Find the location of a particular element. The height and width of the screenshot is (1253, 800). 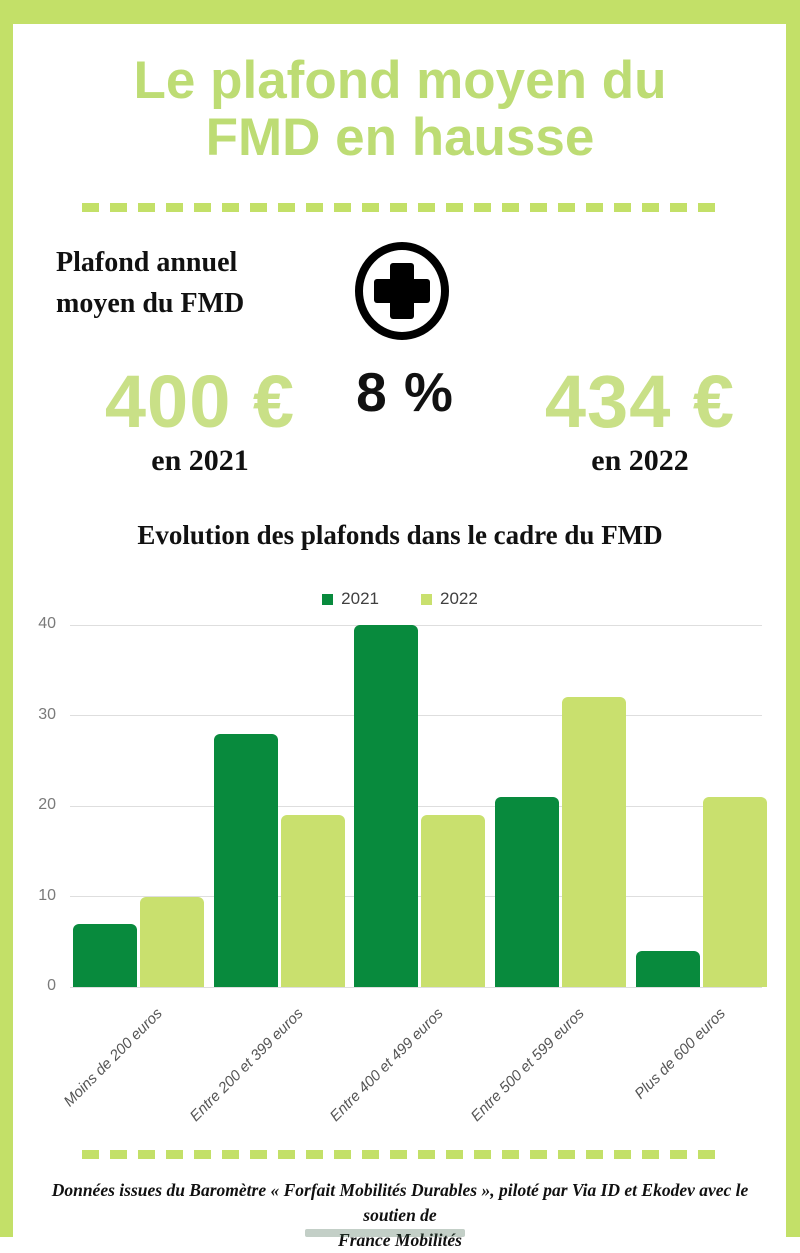

legend-label-2022: 2022 is located at coordinates (459, 598).